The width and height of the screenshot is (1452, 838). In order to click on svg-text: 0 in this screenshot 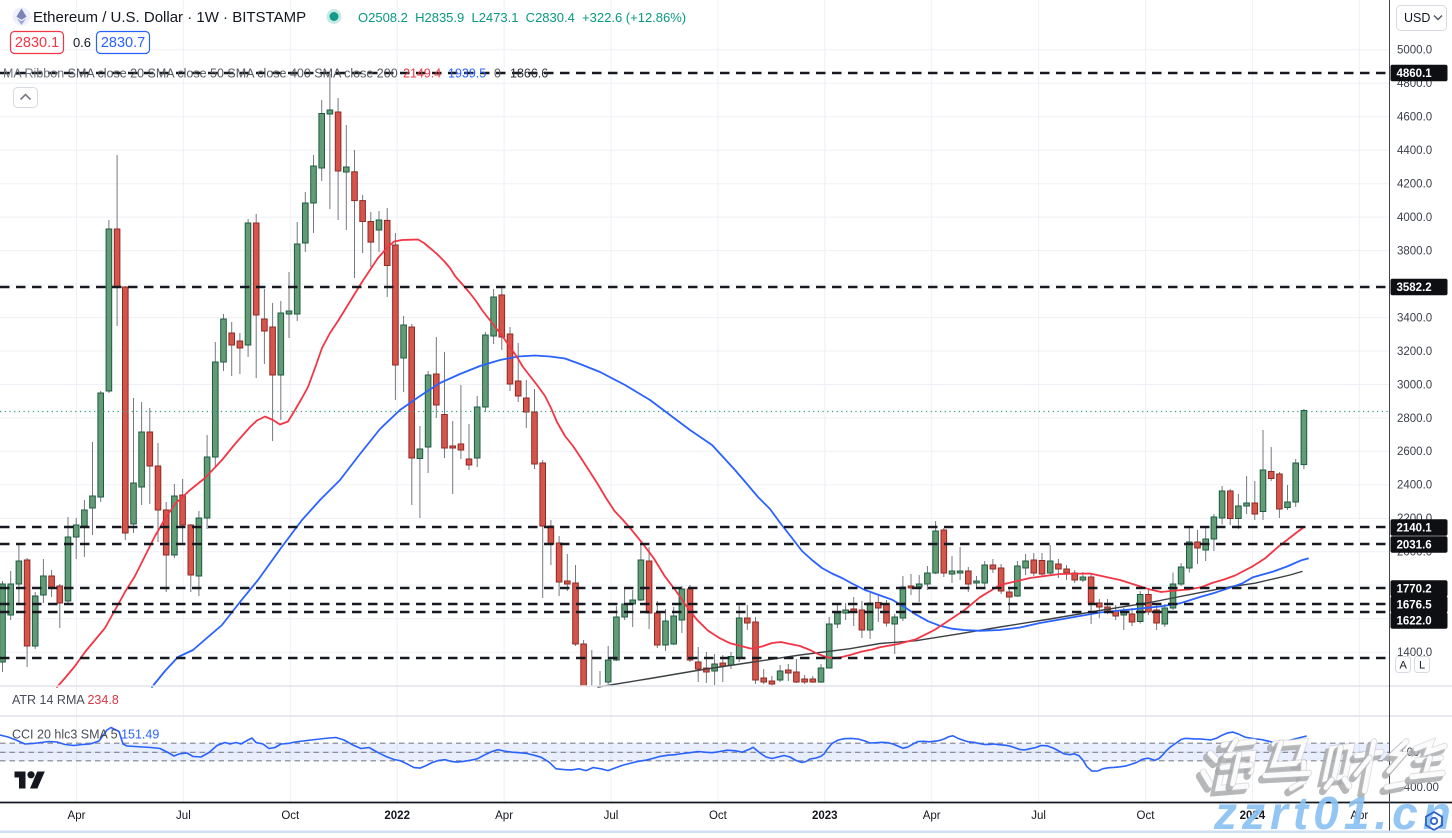, I will do `click(497, 74)`.